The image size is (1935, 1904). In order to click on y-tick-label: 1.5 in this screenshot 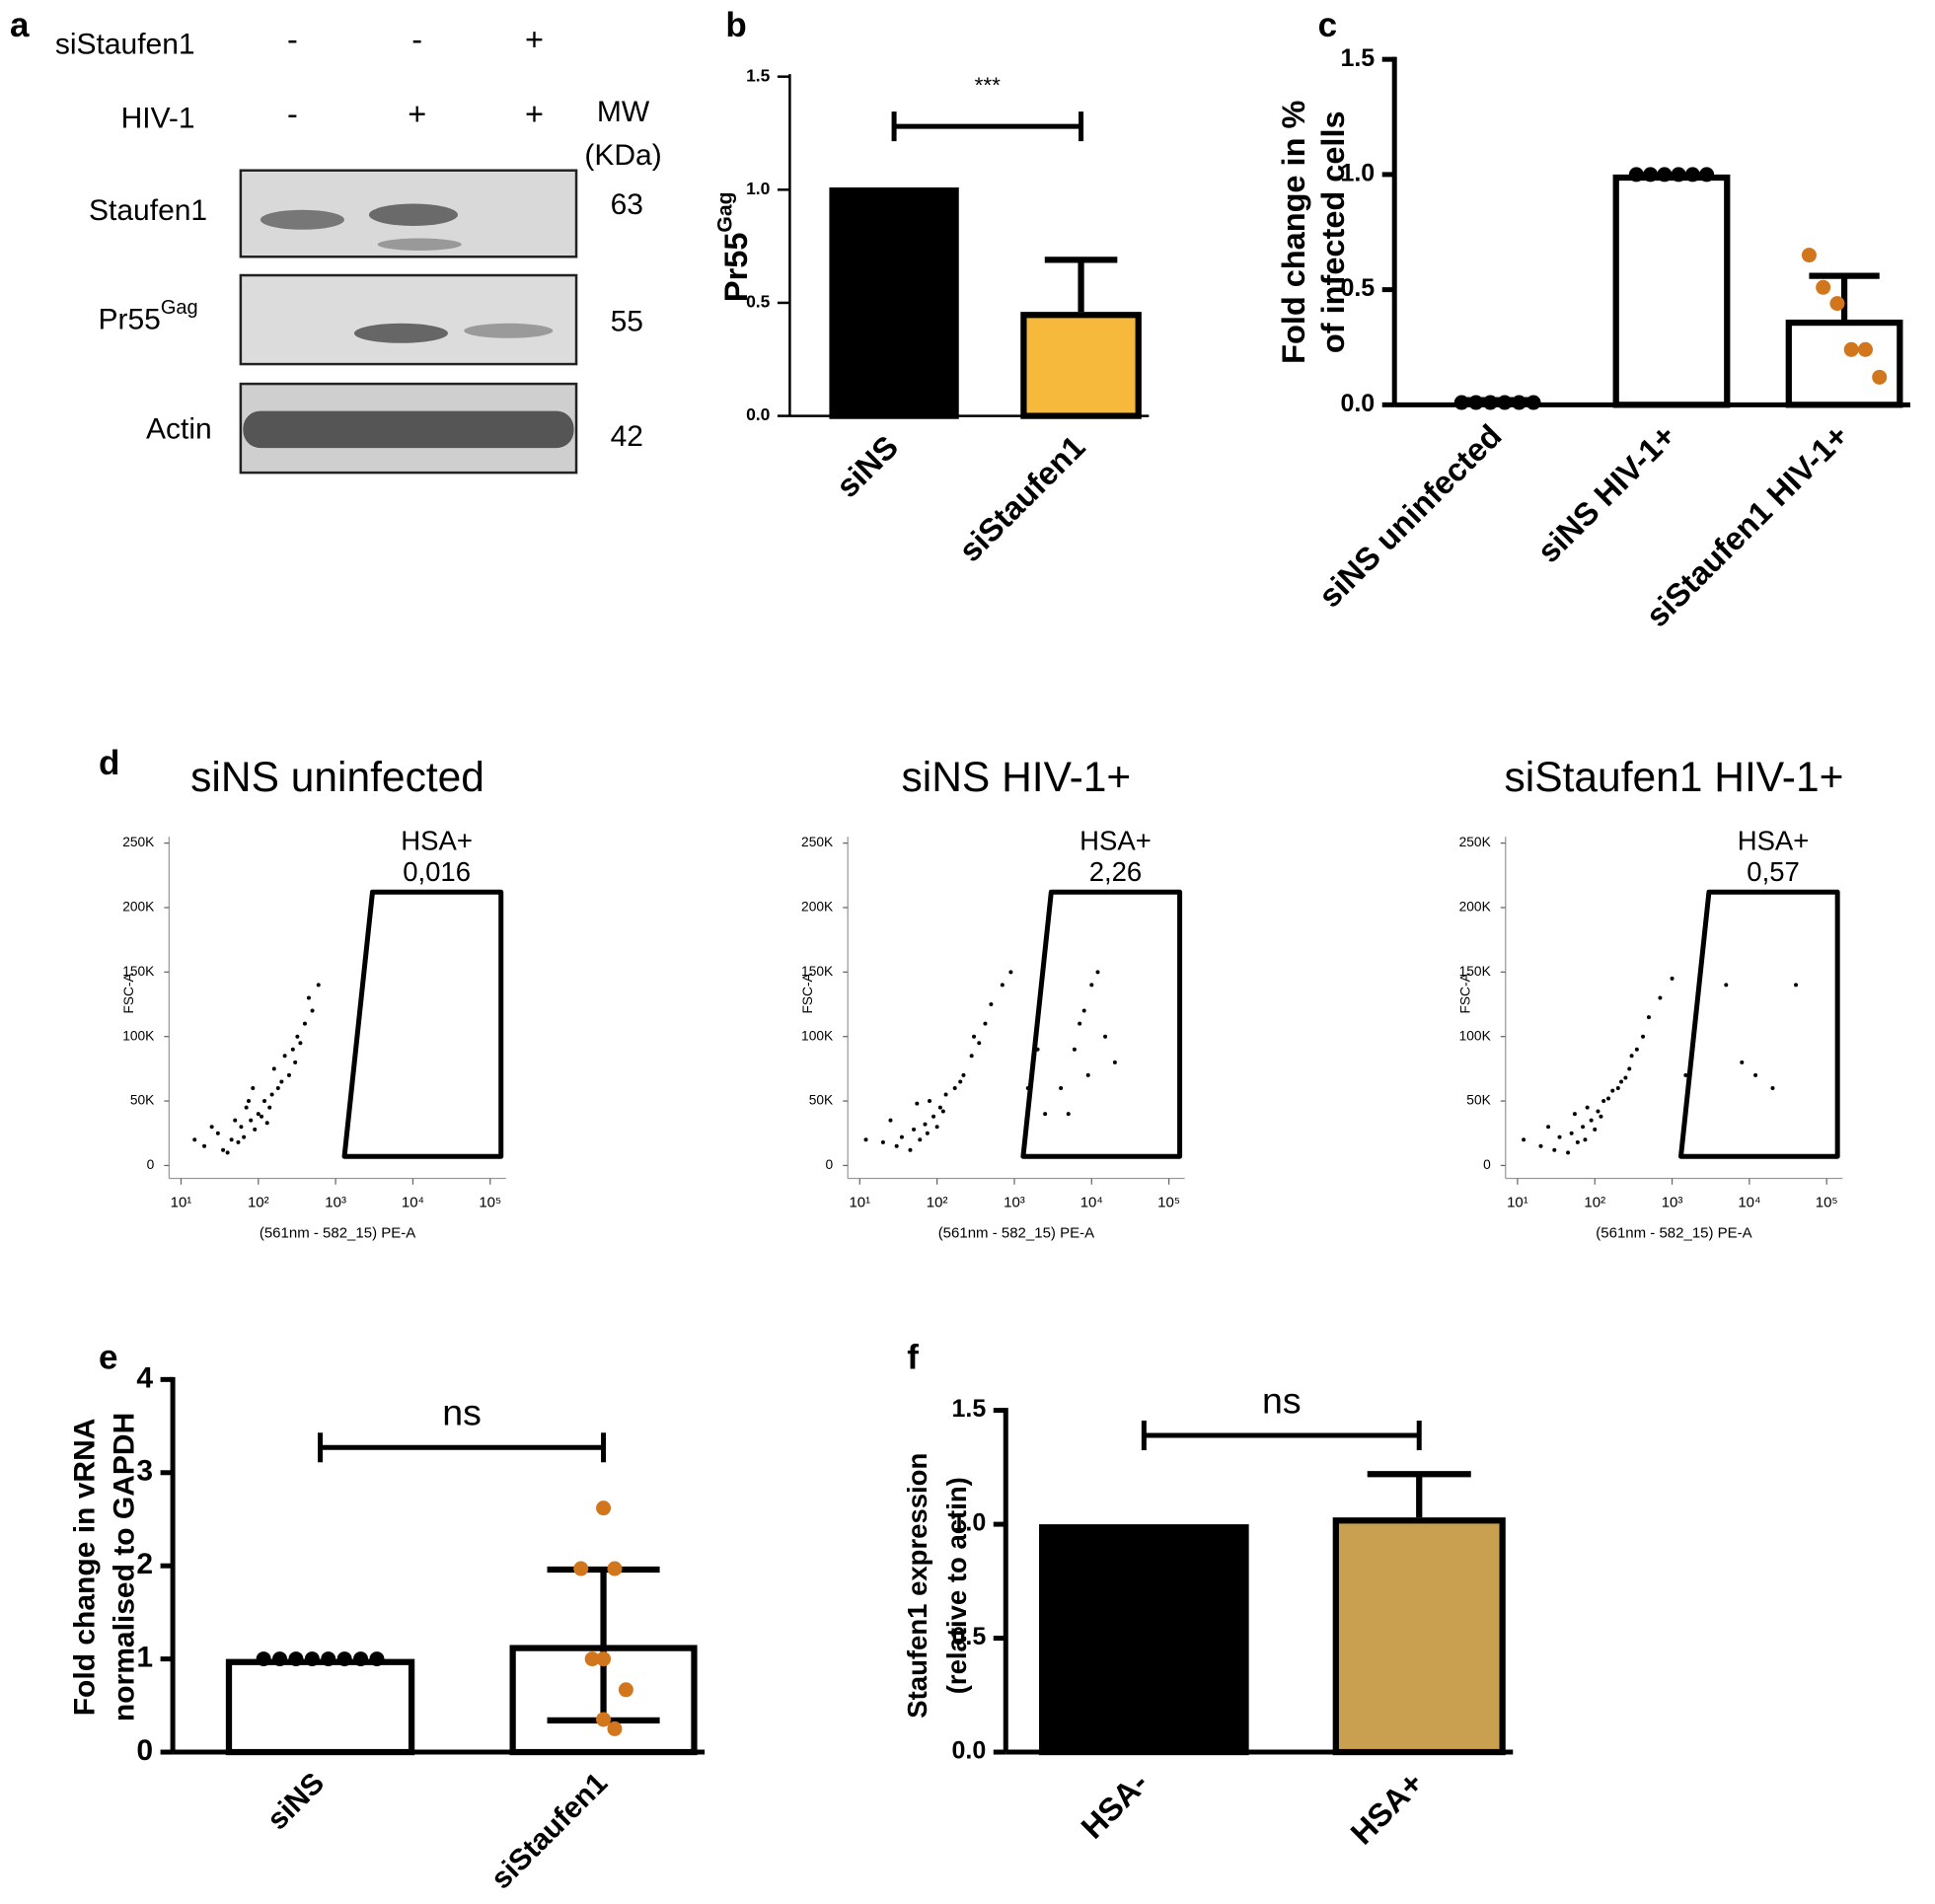, I will do `click(758, 75)`.